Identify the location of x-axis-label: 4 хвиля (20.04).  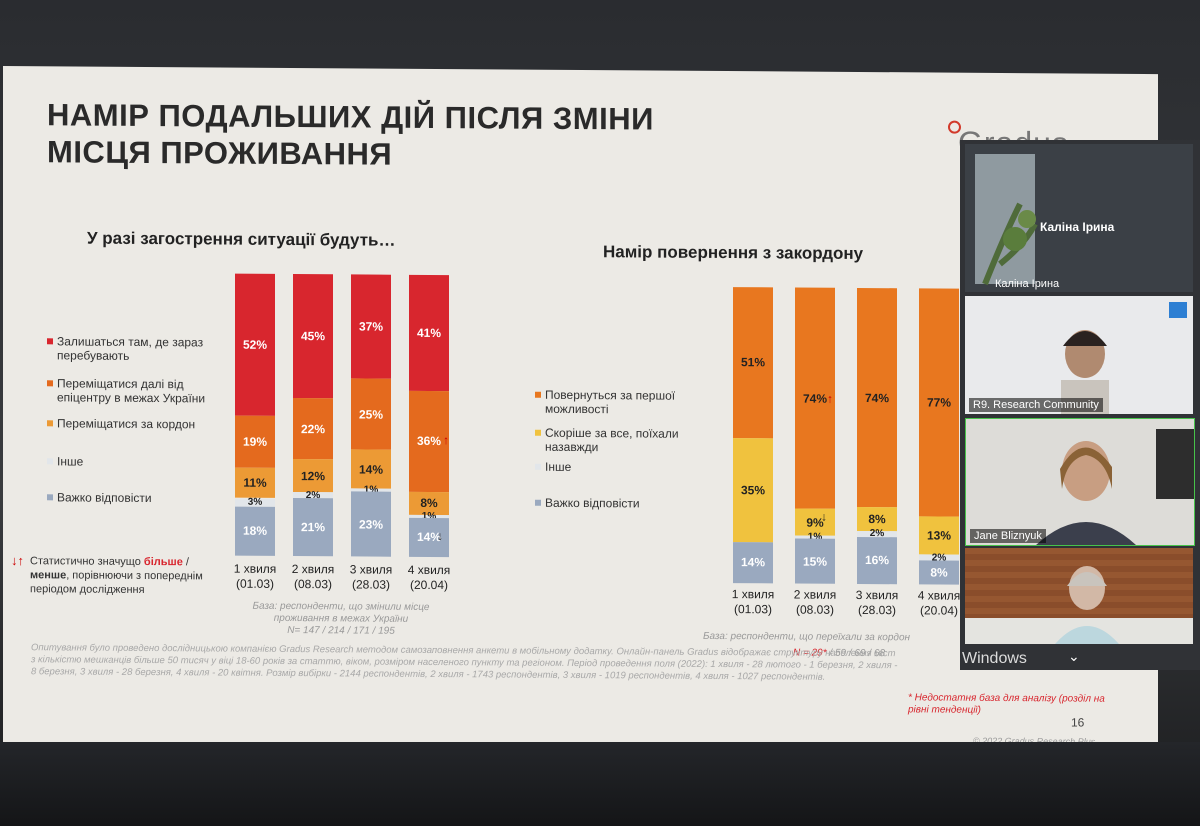
(429, 578).